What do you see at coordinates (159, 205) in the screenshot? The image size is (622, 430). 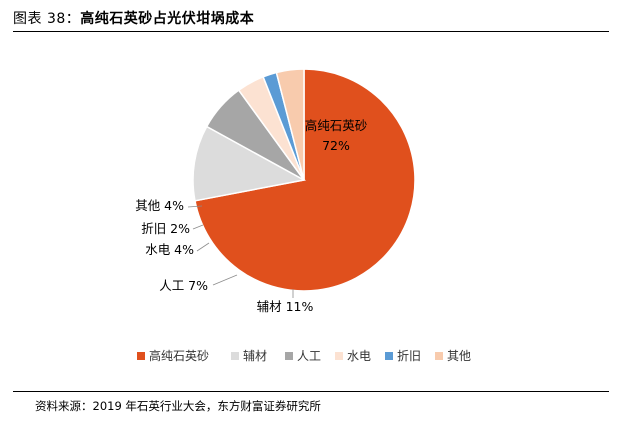 I see `slice-label: 其他 4%` at bounding box center [159, 205].